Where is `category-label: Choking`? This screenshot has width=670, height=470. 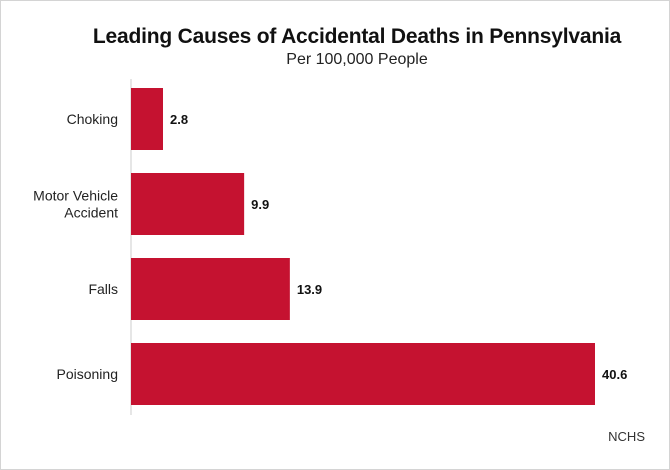 category-label: Choking is located at coordinates (92, 119).